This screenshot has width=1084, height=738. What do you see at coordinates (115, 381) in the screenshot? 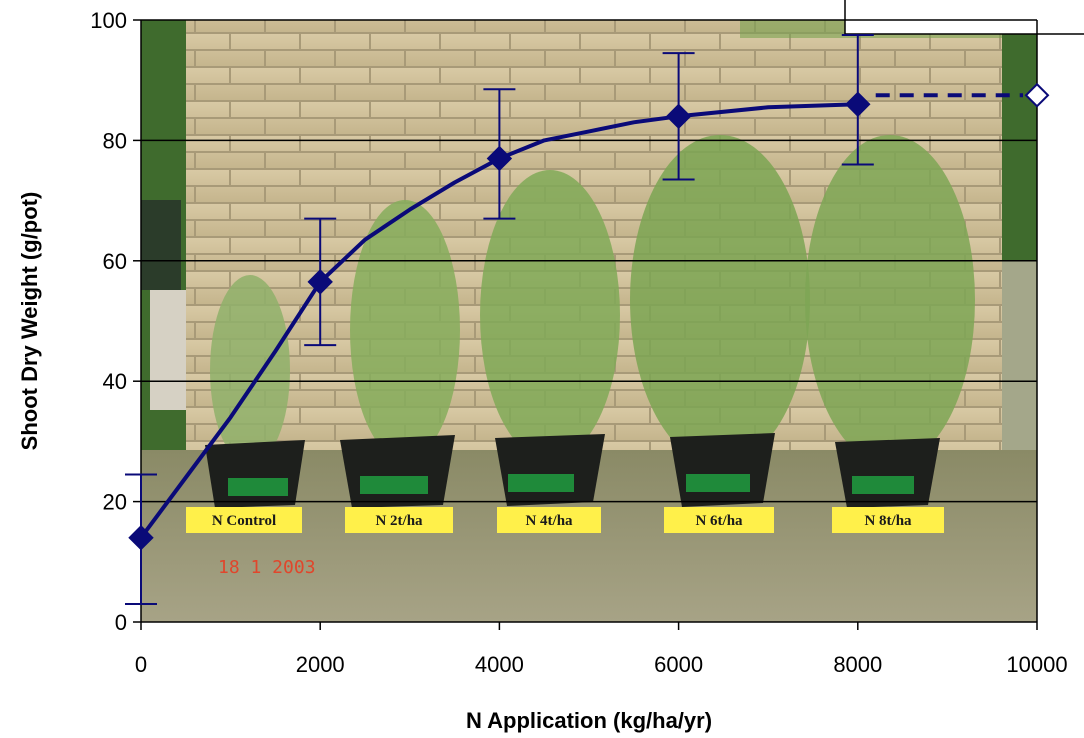
I see `y-tick-label: 40` at bounding box center [115, 381].